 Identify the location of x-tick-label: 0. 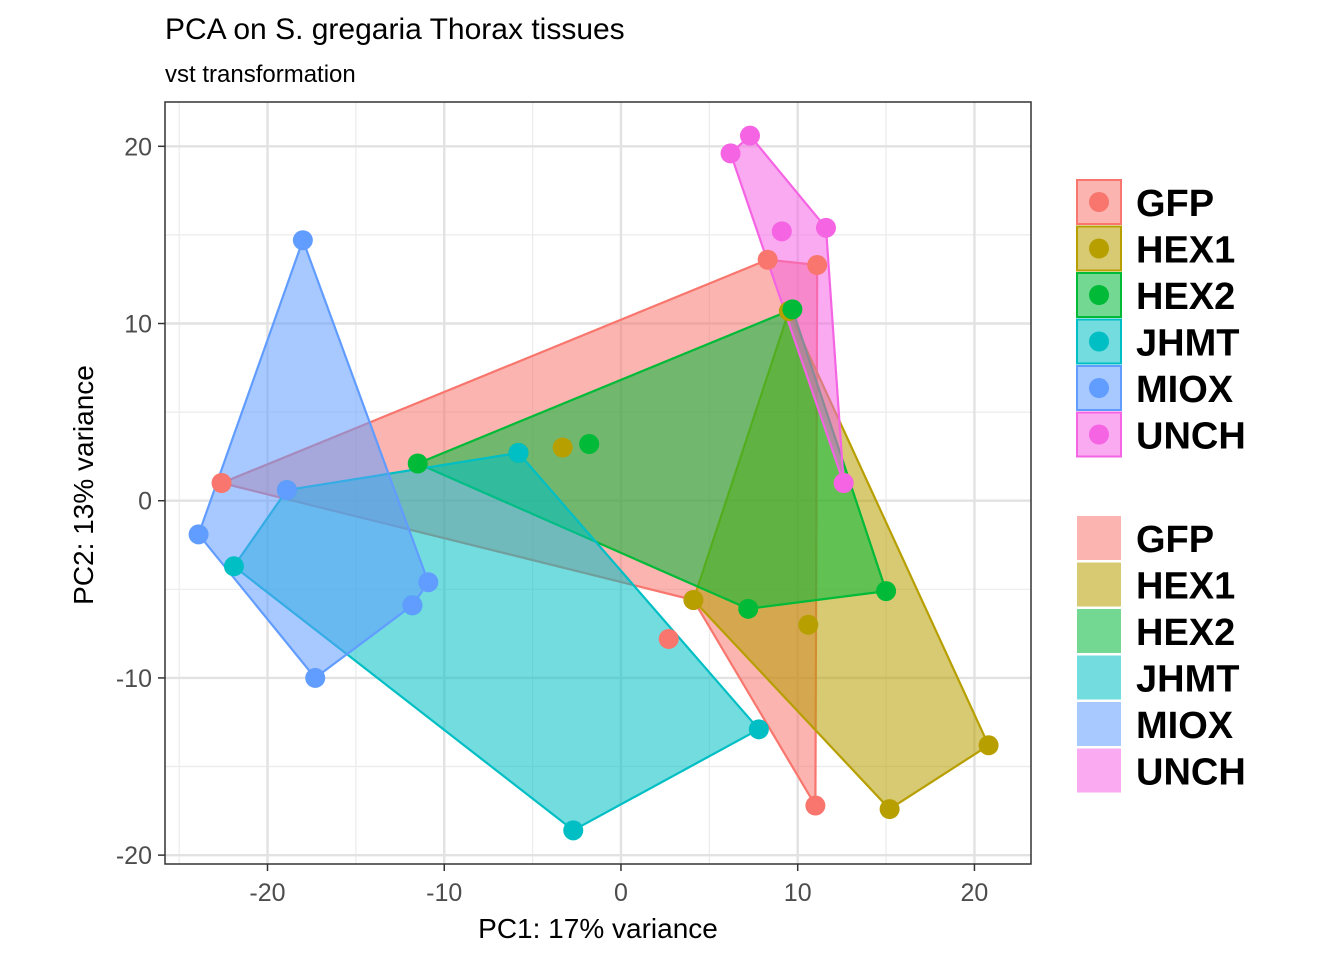
(621, 893).